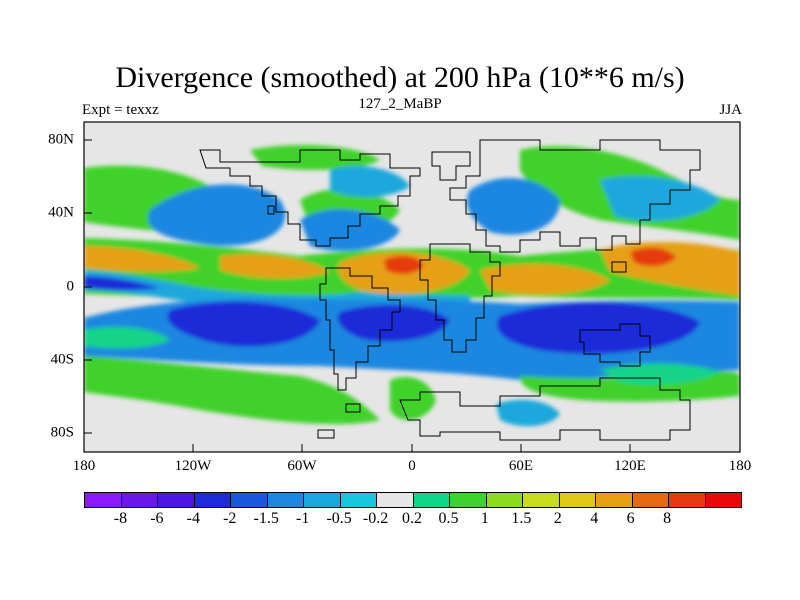 The height and width of the screenshot is (600, 800). Describe the element at coordinates (484, 518) in the screenshot. I see `colorbar-label: 1` at that location.